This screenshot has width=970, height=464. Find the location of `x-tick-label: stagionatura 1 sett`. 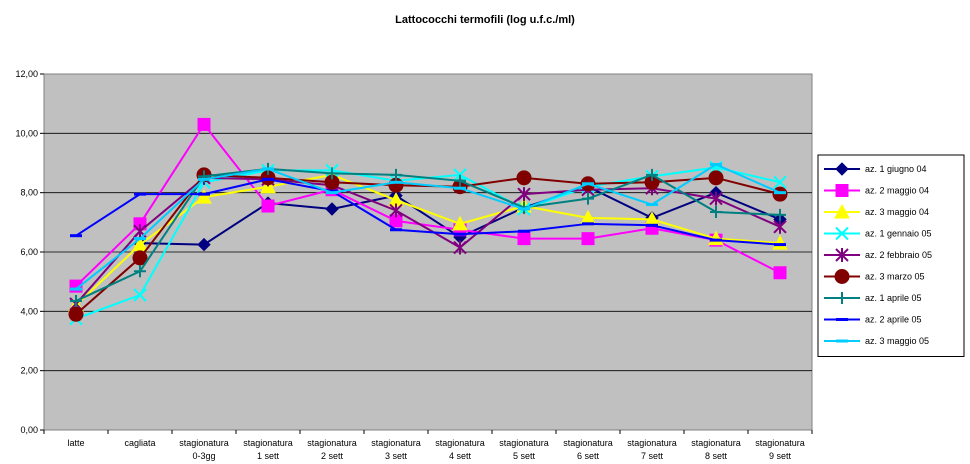

x-tick-label: stagionatura 1 sett is located at coordinates (268, 449).